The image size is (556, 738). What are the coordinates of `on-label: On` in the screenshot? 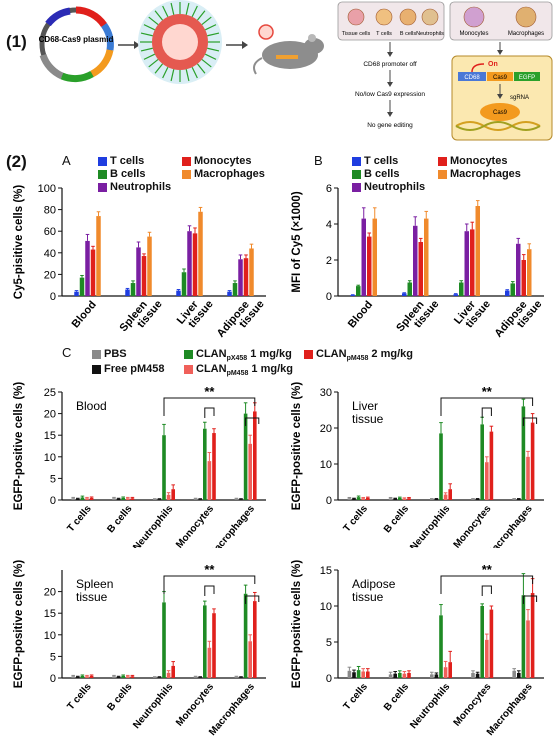 It's located at (493, 64).